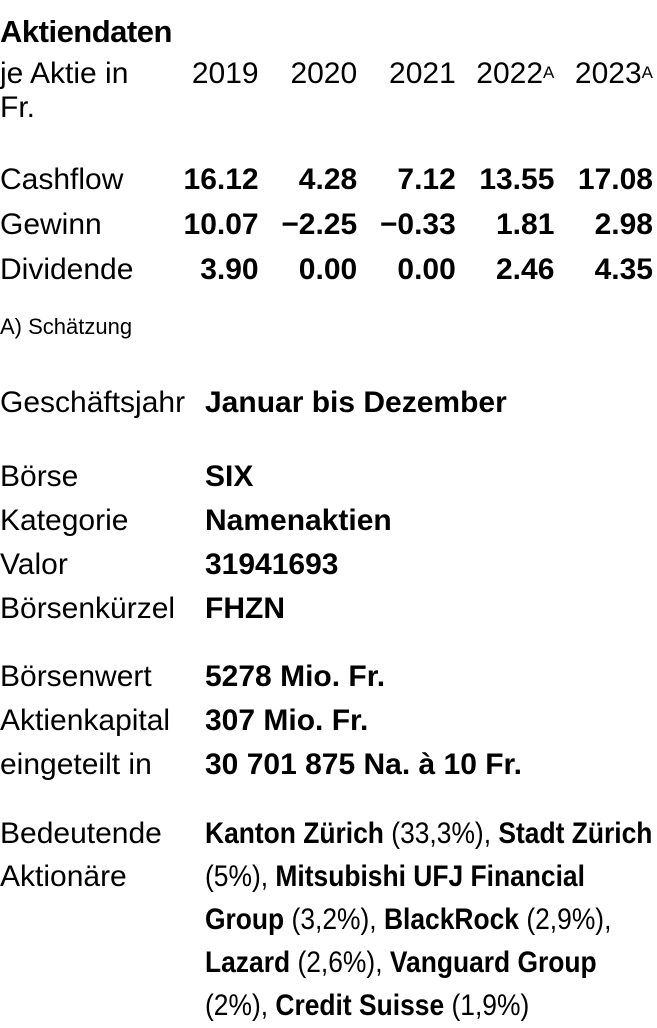 The image size is (657, 1028). What do you see at coordinates (221, 224) in the screenshot?
I see `value-cell: 10.07` at bounding box center [221, 224].